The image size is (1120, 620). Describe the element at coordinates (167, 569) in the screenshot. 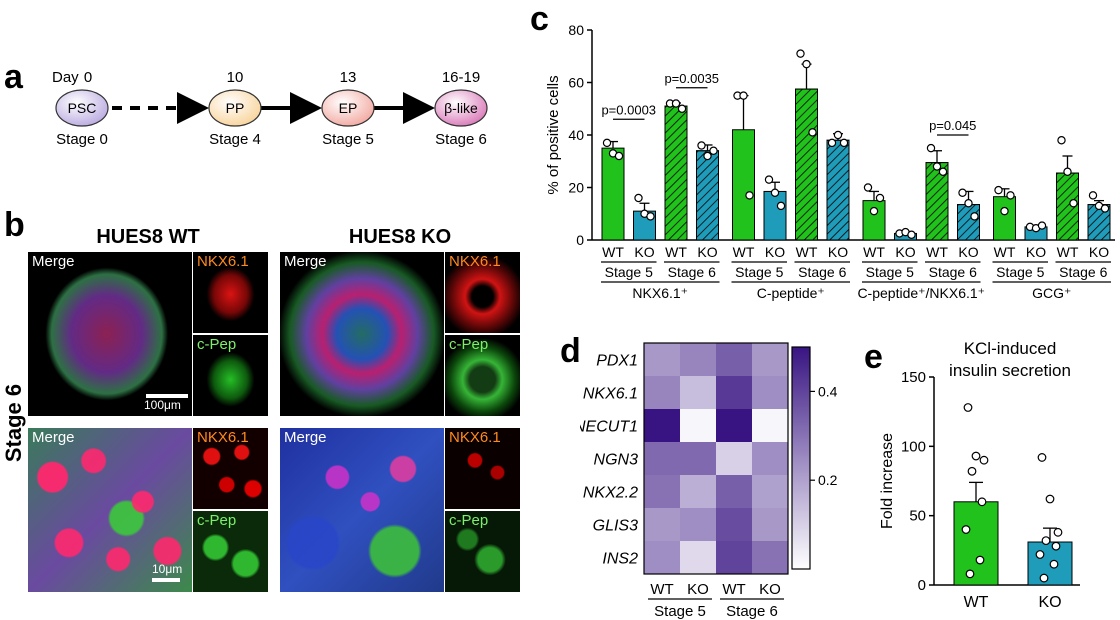

I see `scale-label-10um: 10μm` at that location.